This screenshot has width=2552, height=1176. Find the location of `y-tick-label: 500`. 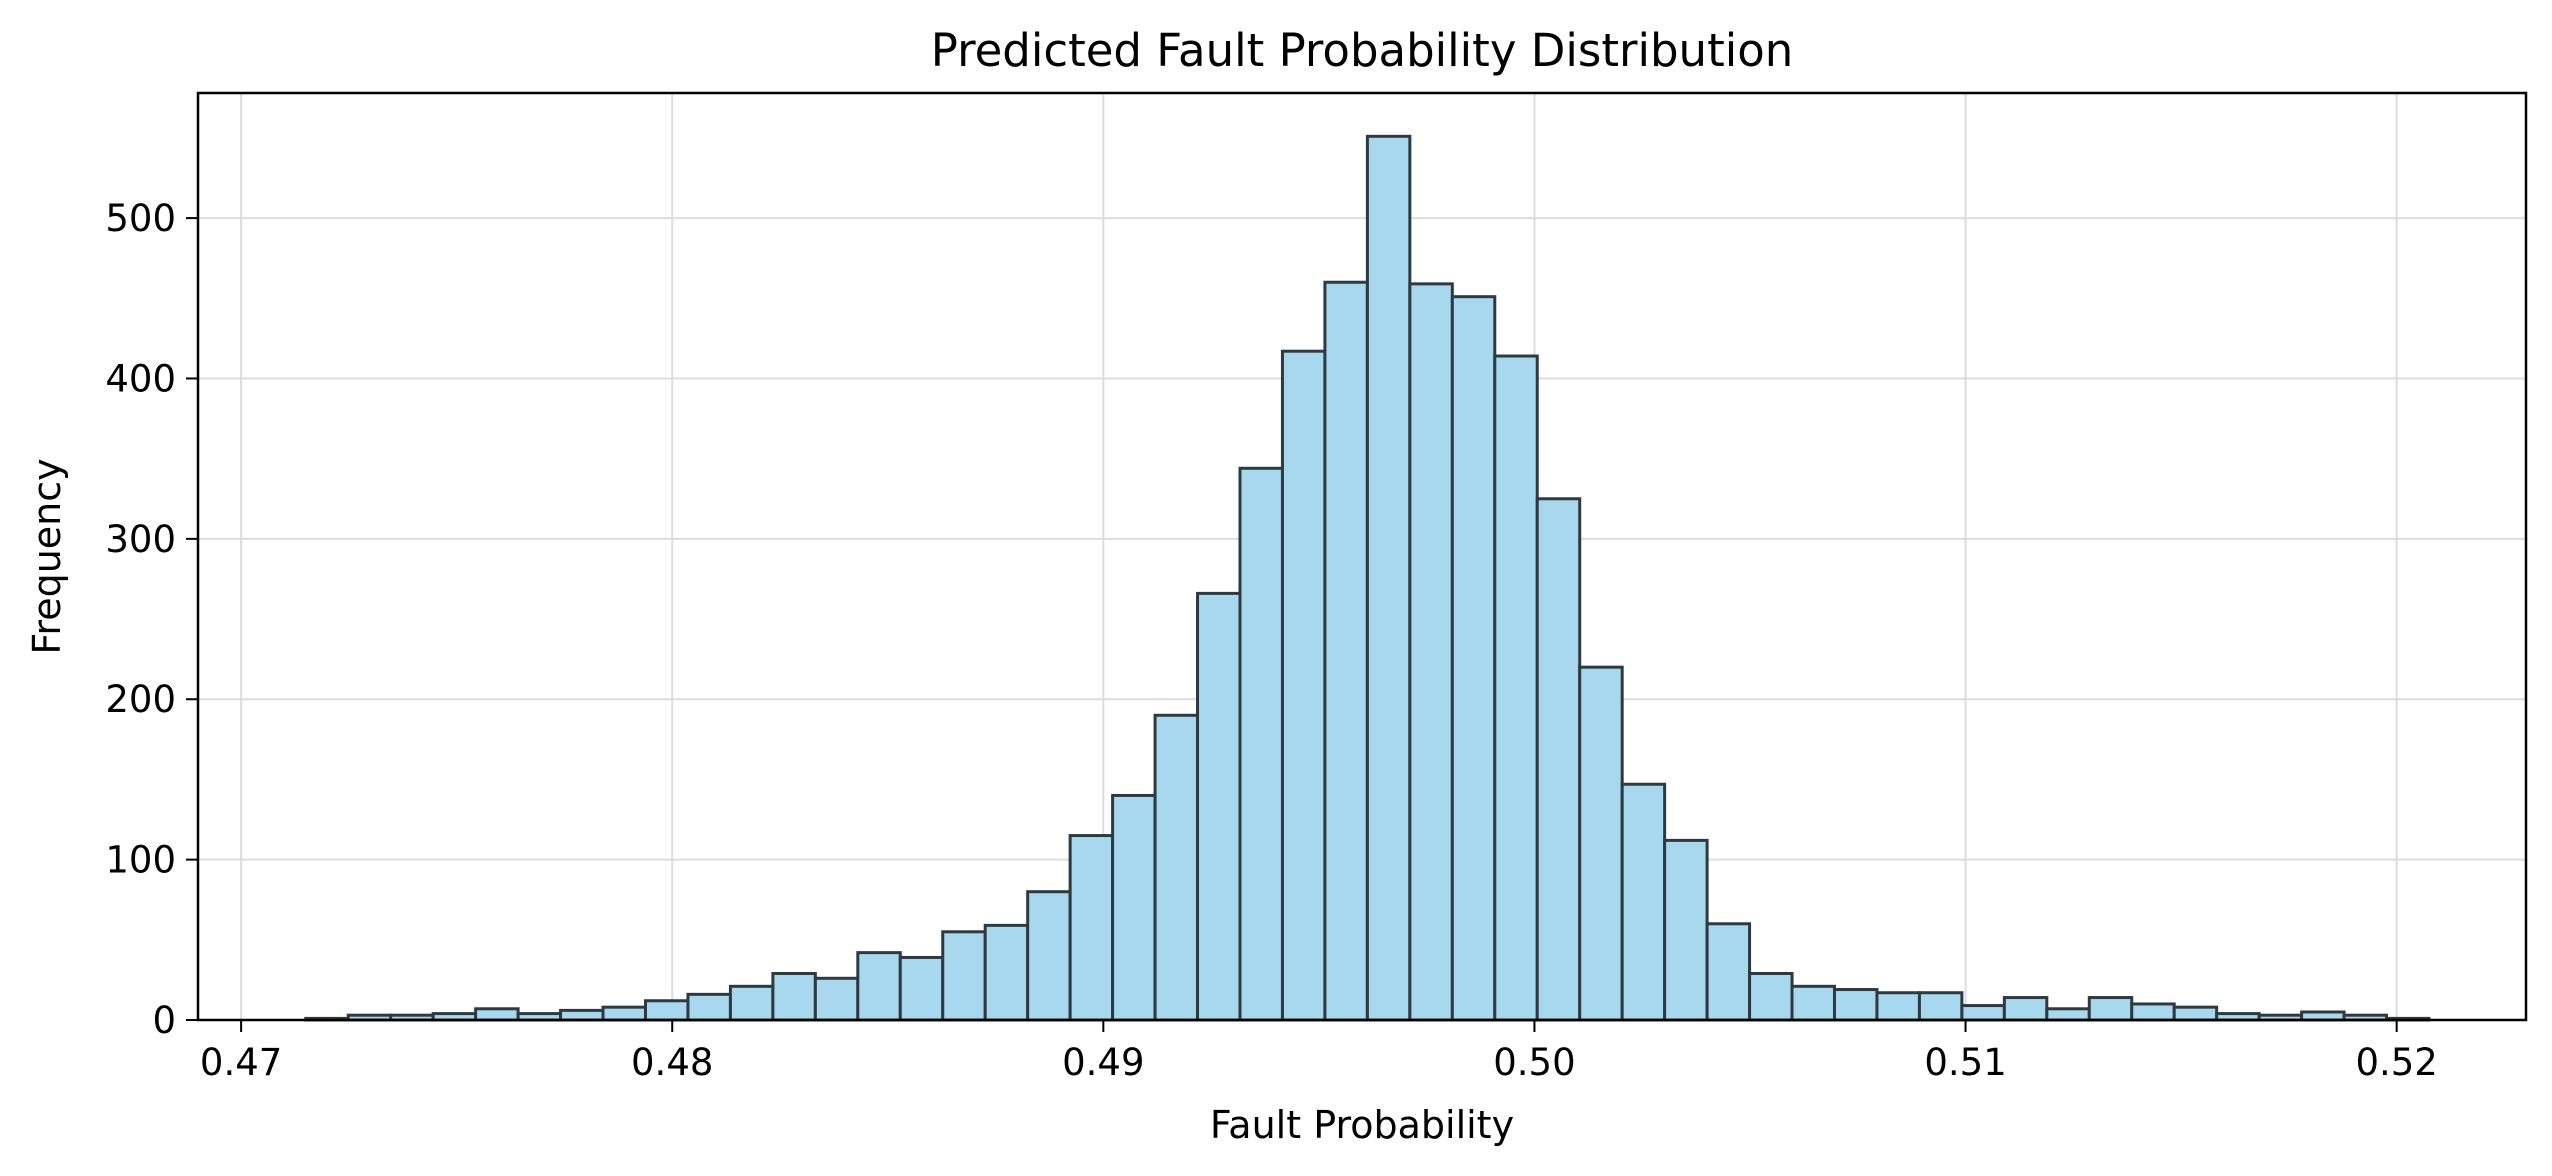

y-tick-label: 500 is located at coordinates (140, 218).